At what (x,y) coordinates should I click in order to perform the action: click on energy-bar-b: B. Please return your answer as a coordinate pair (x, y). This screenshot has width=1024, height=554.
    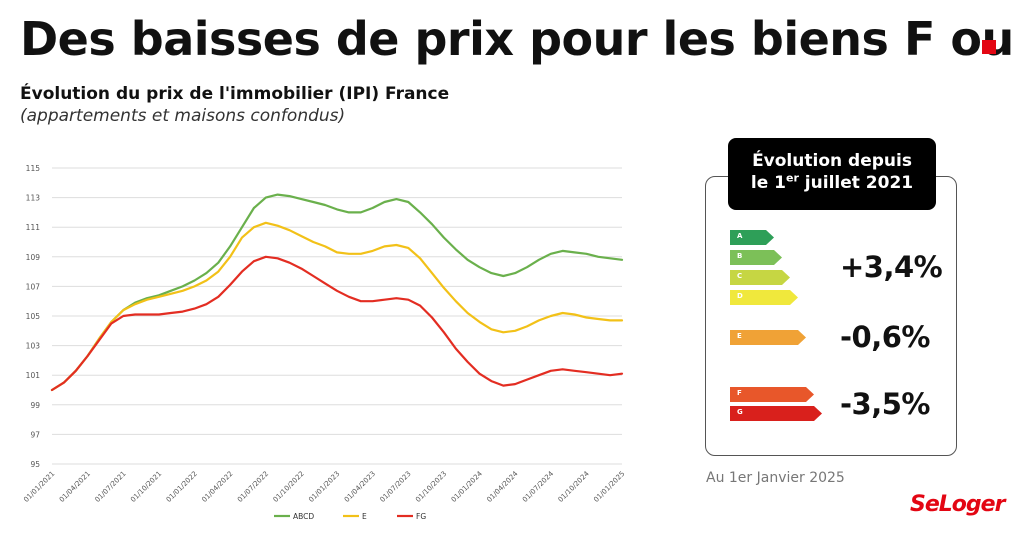
    Looking at the image, I should click on (756, 257).